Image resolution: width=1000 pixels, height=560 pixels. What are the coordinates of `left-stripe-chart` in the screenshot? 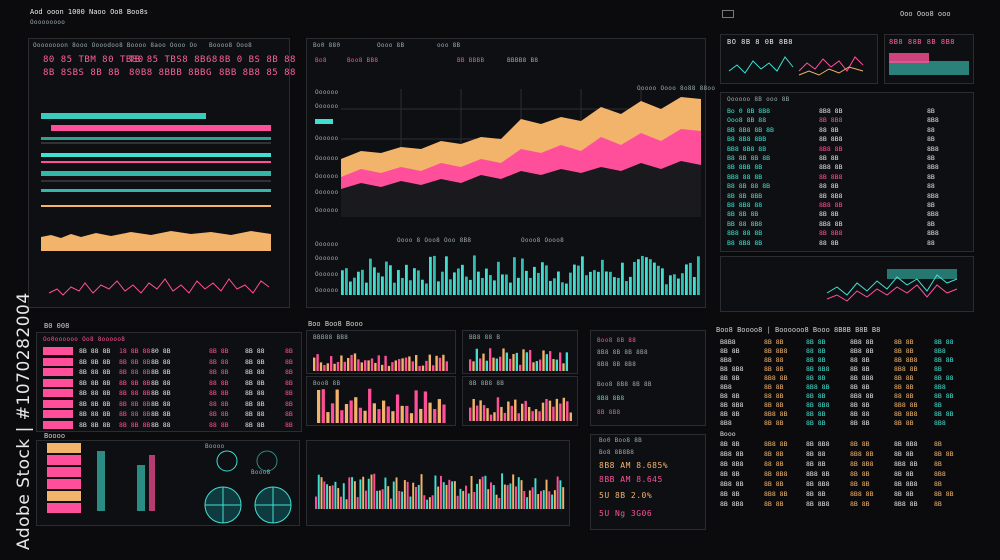 It's located at (156, 160).